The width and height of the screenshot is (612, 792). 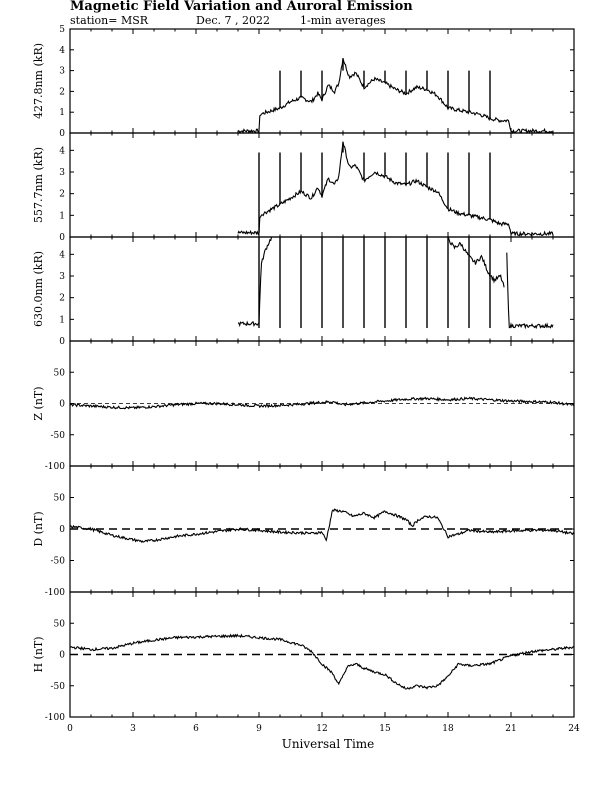 I want to click on panel-557: 0 1 2 3 4 557.7nm (kR), so click(x=303, y=187).